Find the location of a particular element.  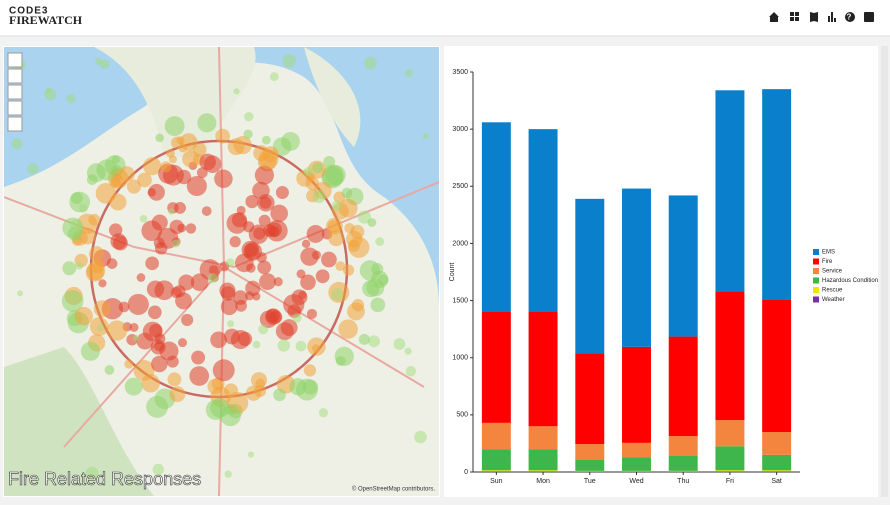

zoom-out is located at coordinates (15, 76).